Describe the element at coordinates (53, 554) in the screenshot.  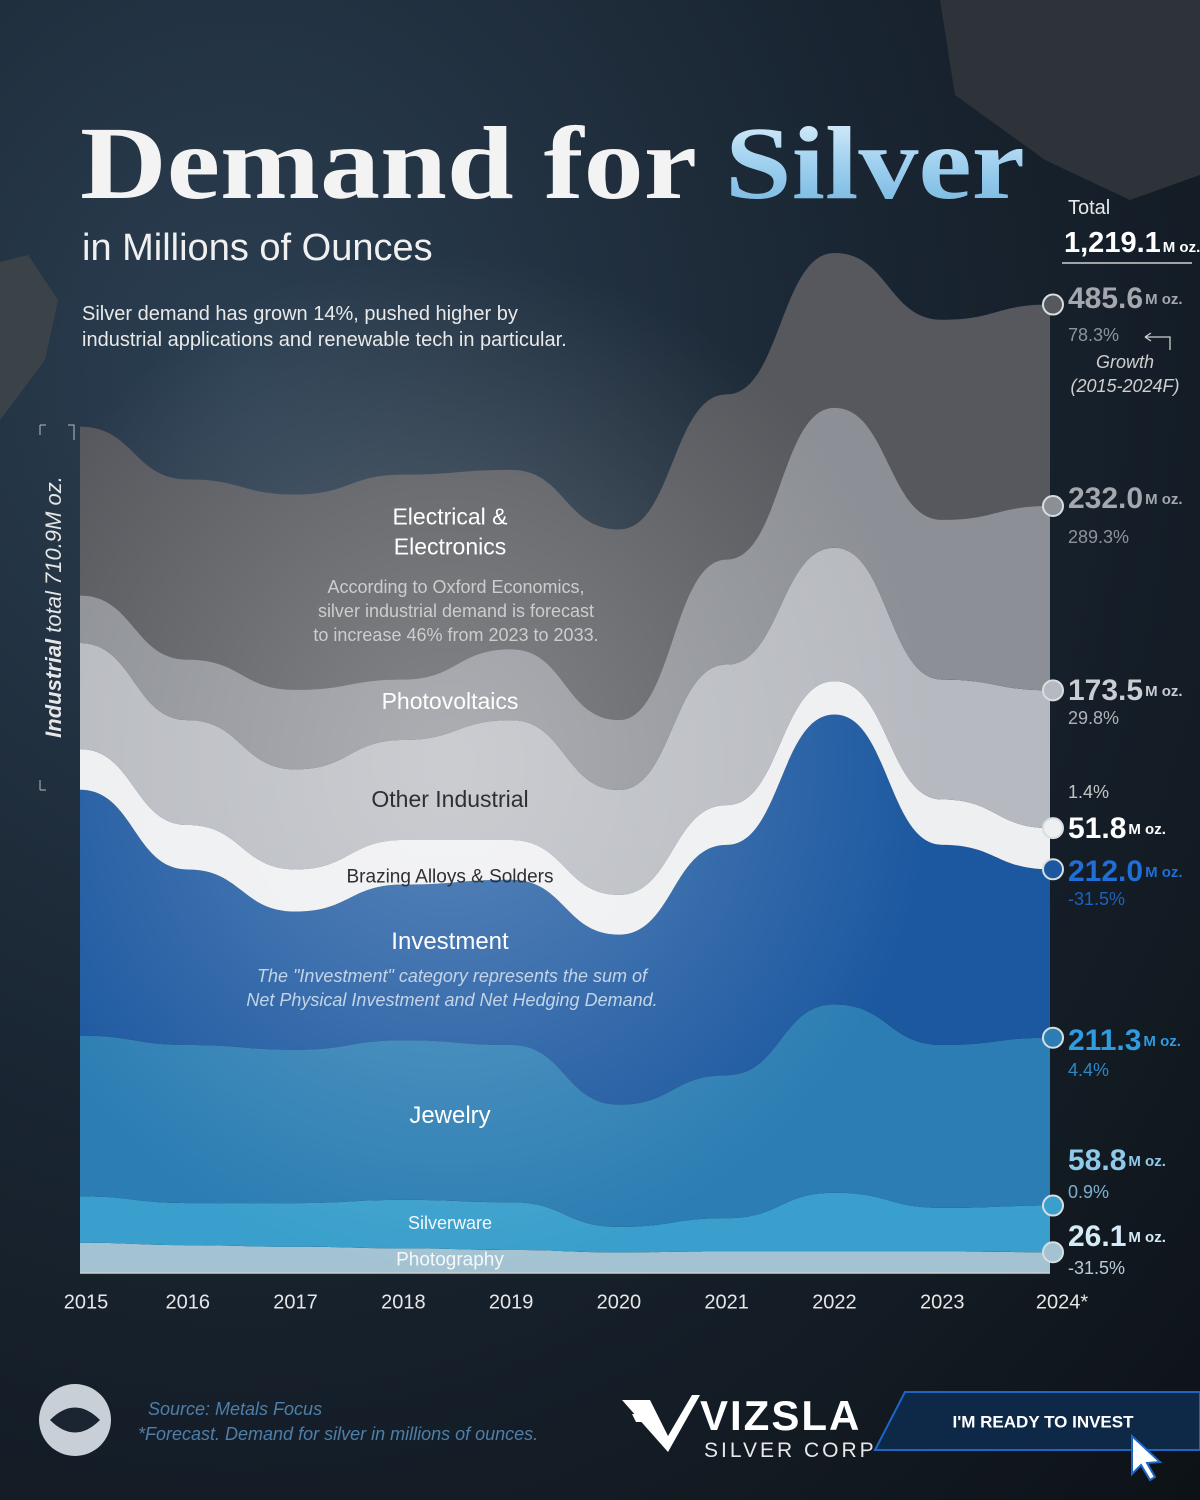
I see `industrial-total-text: total 710.9M oz.` at that location.